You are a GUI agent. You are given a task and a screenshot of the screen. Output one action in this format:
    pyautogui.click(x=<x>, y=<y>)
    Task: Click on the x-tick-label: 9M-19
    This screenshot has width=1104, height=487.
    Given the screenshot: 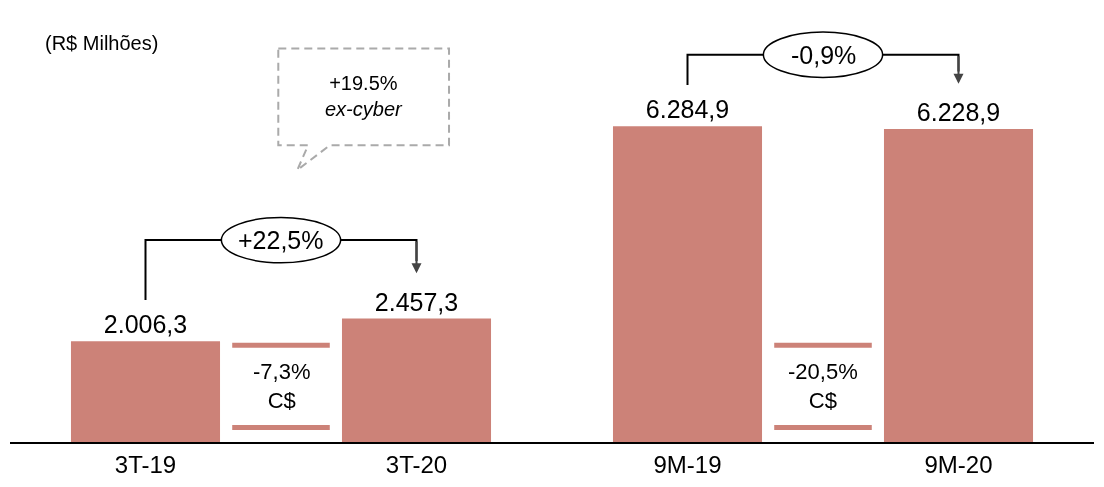 What is the action you would take?
    pyautogui.click(x=687, y=464)
    